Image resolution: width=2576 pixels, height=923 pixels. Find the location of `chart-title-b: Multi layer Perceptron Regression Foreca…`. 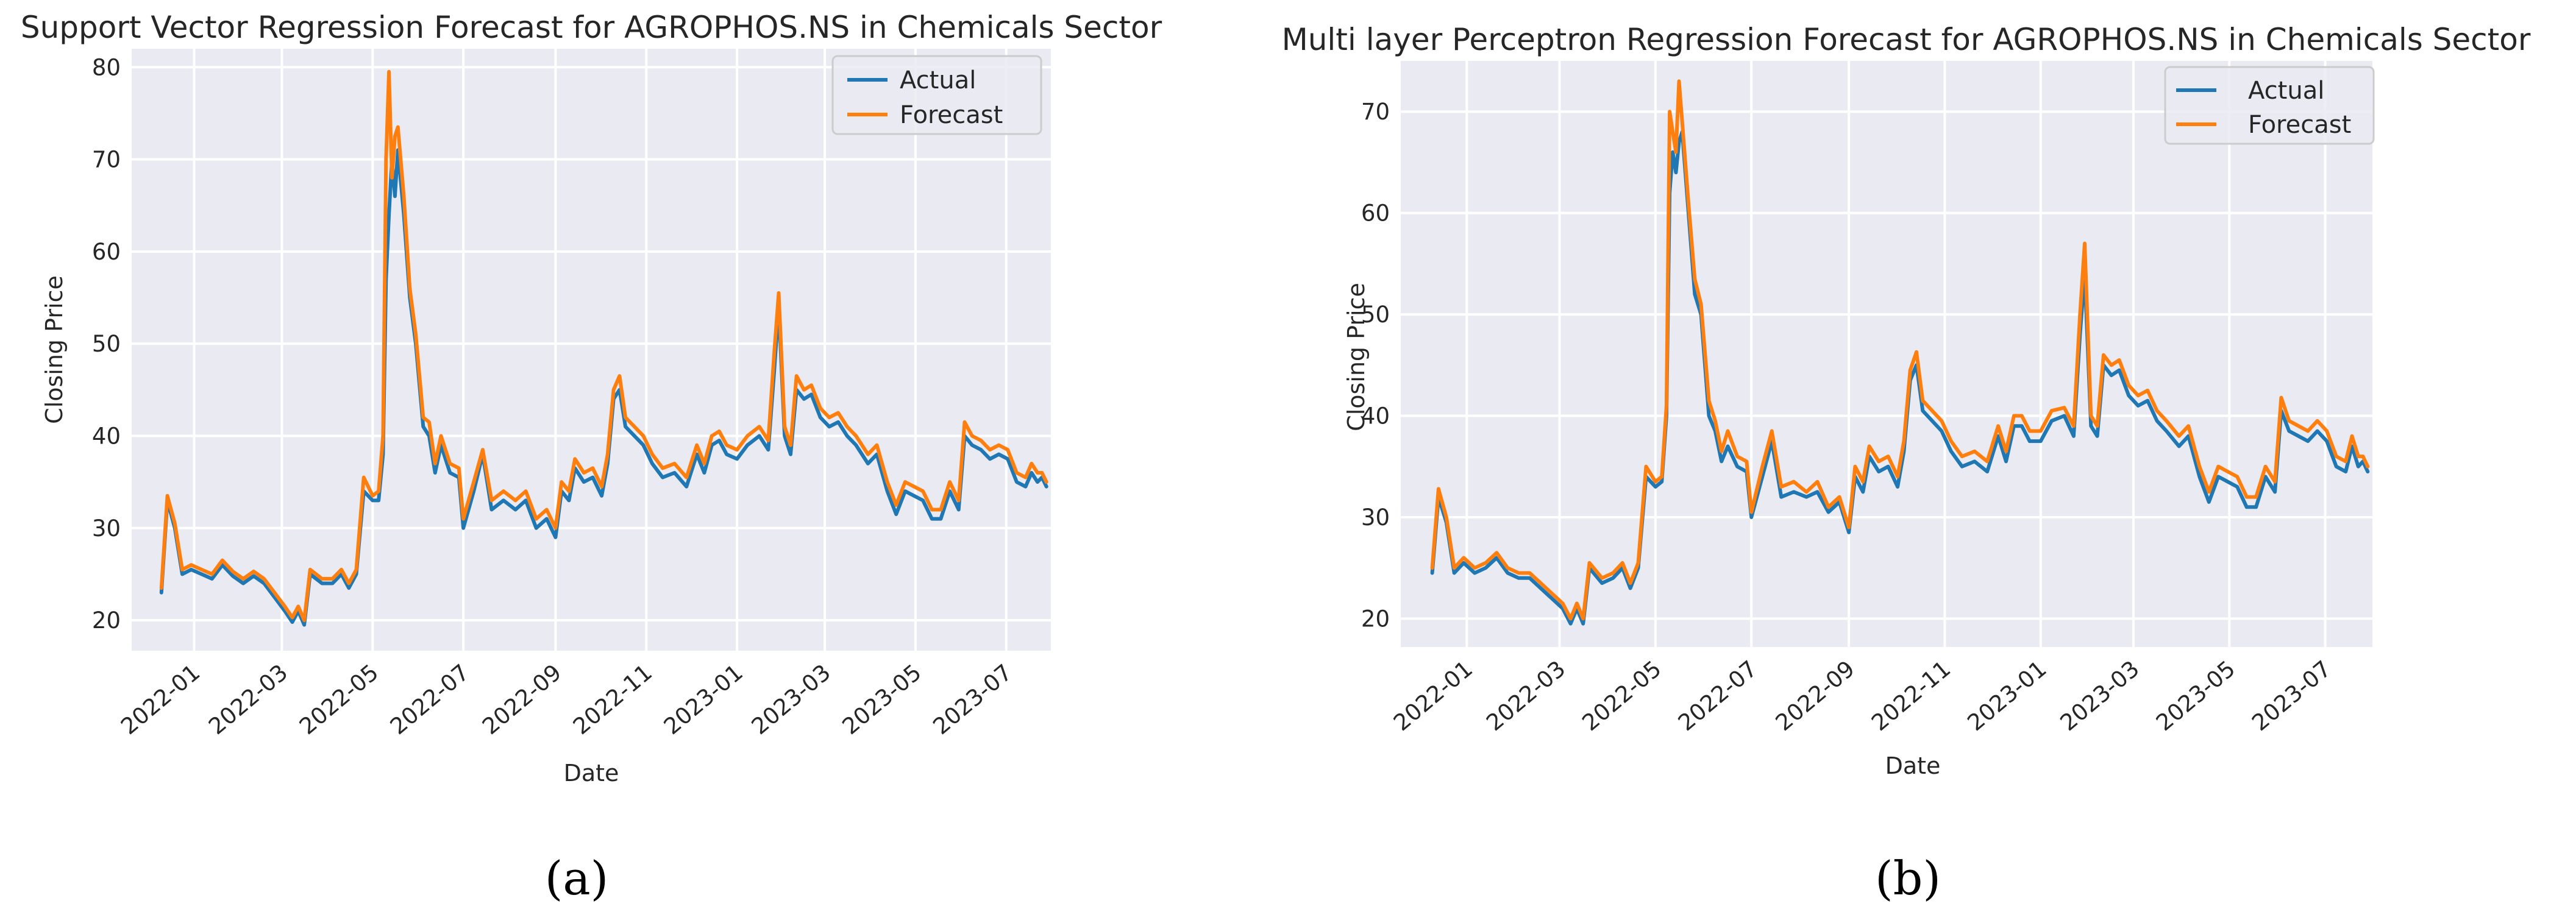

chart-title-b: Multi layer Perceptron Regression Foreca… is located at coordinates (1906, 39).